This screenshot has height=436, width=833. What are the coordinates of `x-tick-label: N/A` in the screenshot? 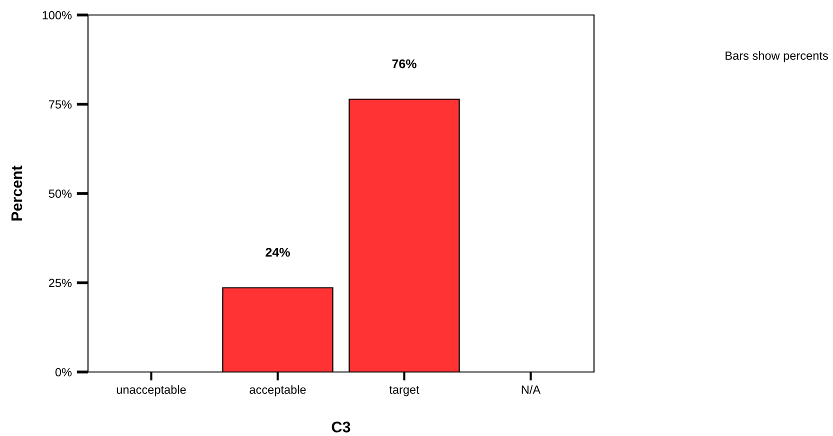 It's located at (531, 389).